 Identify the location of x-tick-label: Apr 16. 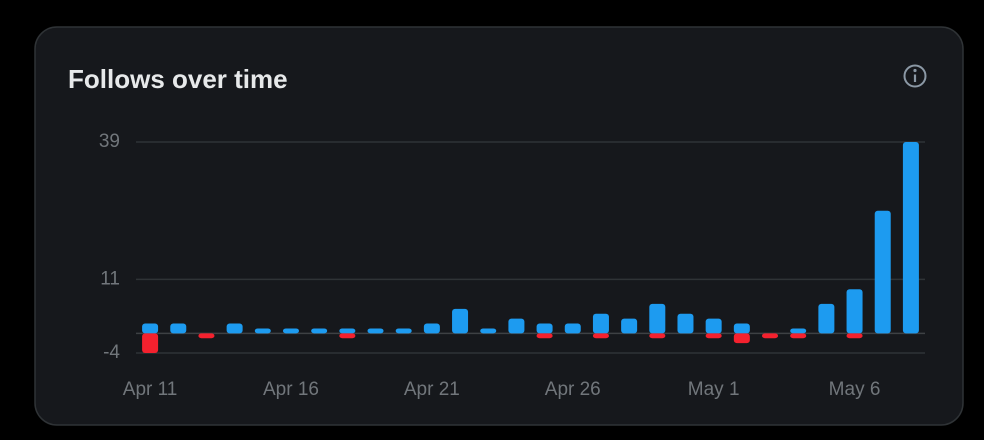
(291, 389).